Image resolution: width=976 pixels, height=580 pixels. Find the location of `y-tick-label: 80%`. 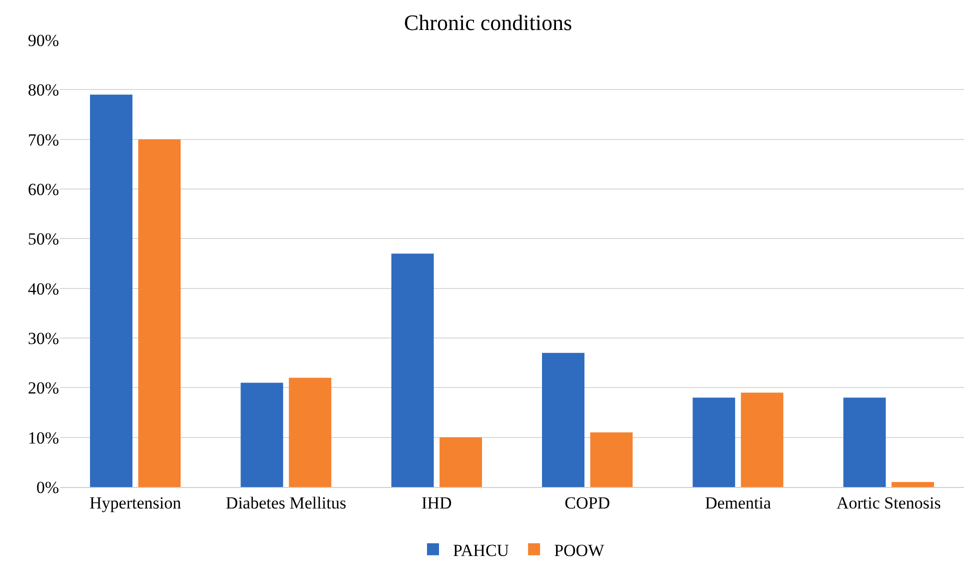

y-tick-label: 80% is located at coordinates (43, 90).